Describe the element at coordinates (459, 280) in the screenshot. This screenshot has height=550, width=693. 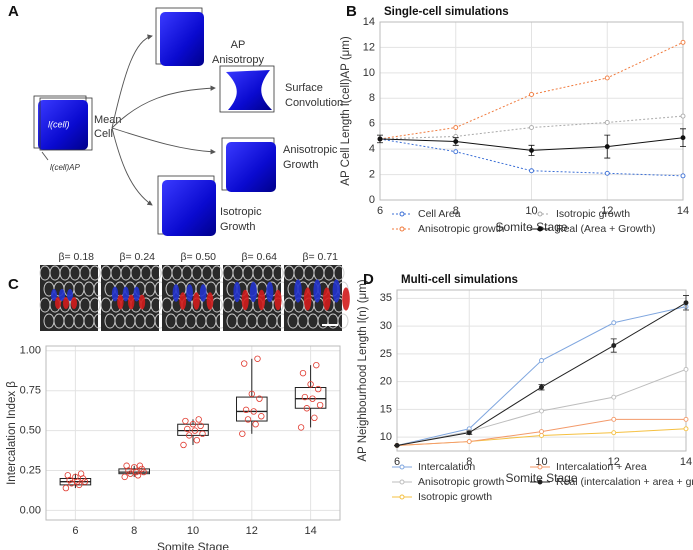
I see `chart-title: Multi-cell simulations` at that location.